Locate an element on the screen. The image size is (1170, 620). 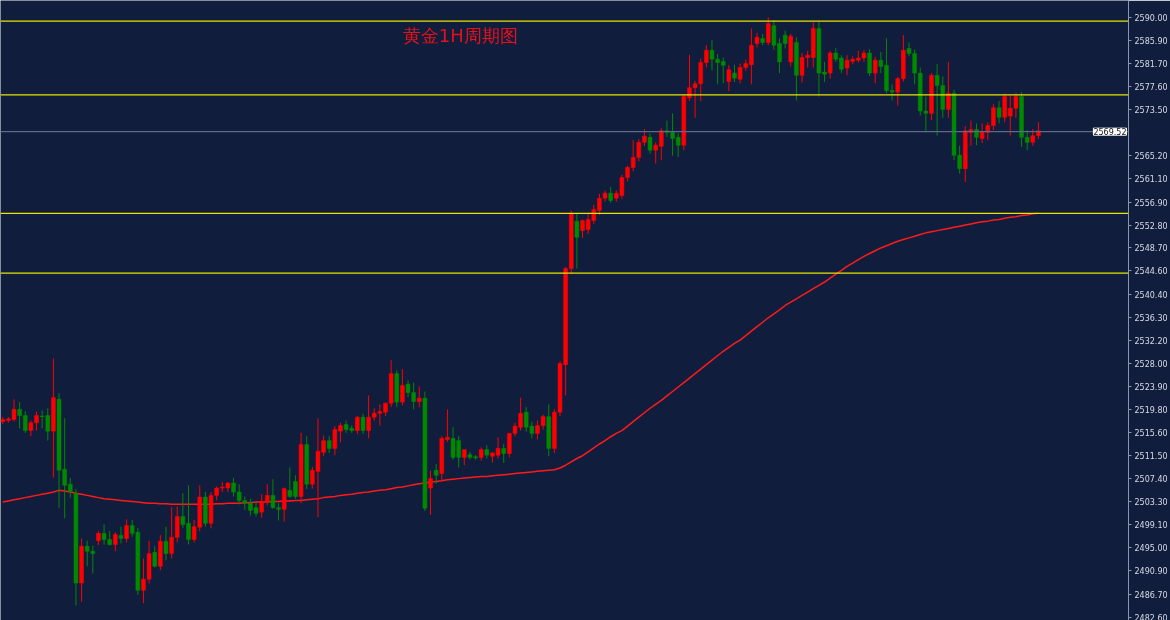
y-tick-label: 2495.00 is located at coordinates (1151, 549).